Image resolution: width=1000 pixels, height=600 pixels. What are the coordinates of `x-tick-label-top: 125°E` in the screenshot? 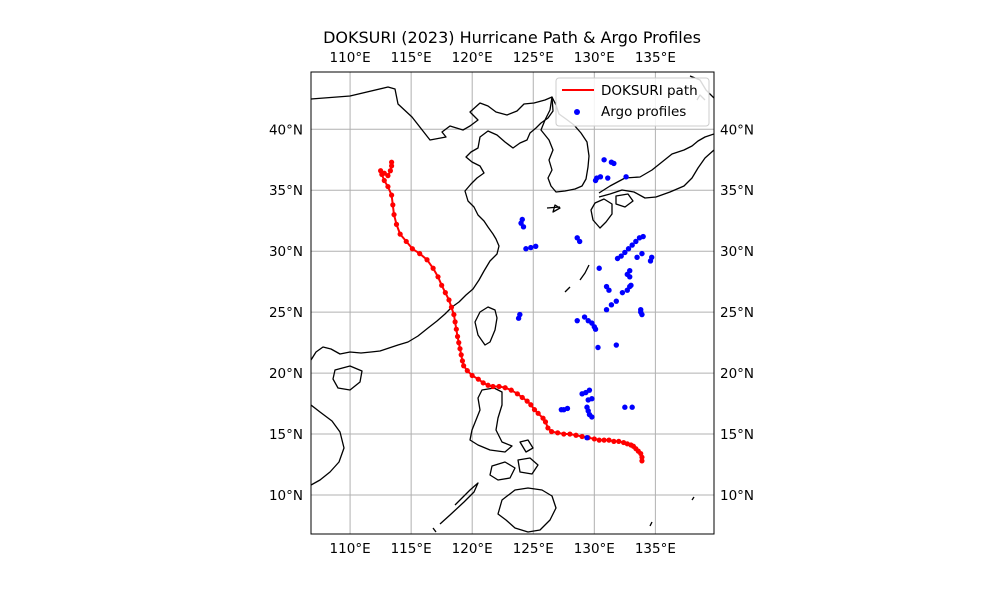 It's located at (533, 58).